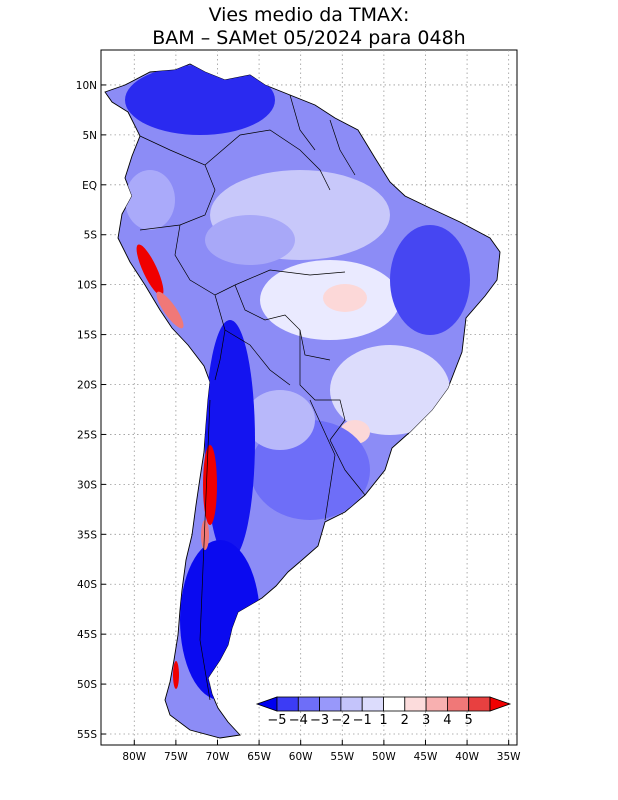 The height and width of the screenshot is (800, 618). What do you see at coordinates (91, 410) in the screenshot?
I see `latitude-labels: 10N 5N EQ 5S 10S 15S 20S 25S 30S 35S 40S 45S 50S 55S` at bounding box center [91, 410].